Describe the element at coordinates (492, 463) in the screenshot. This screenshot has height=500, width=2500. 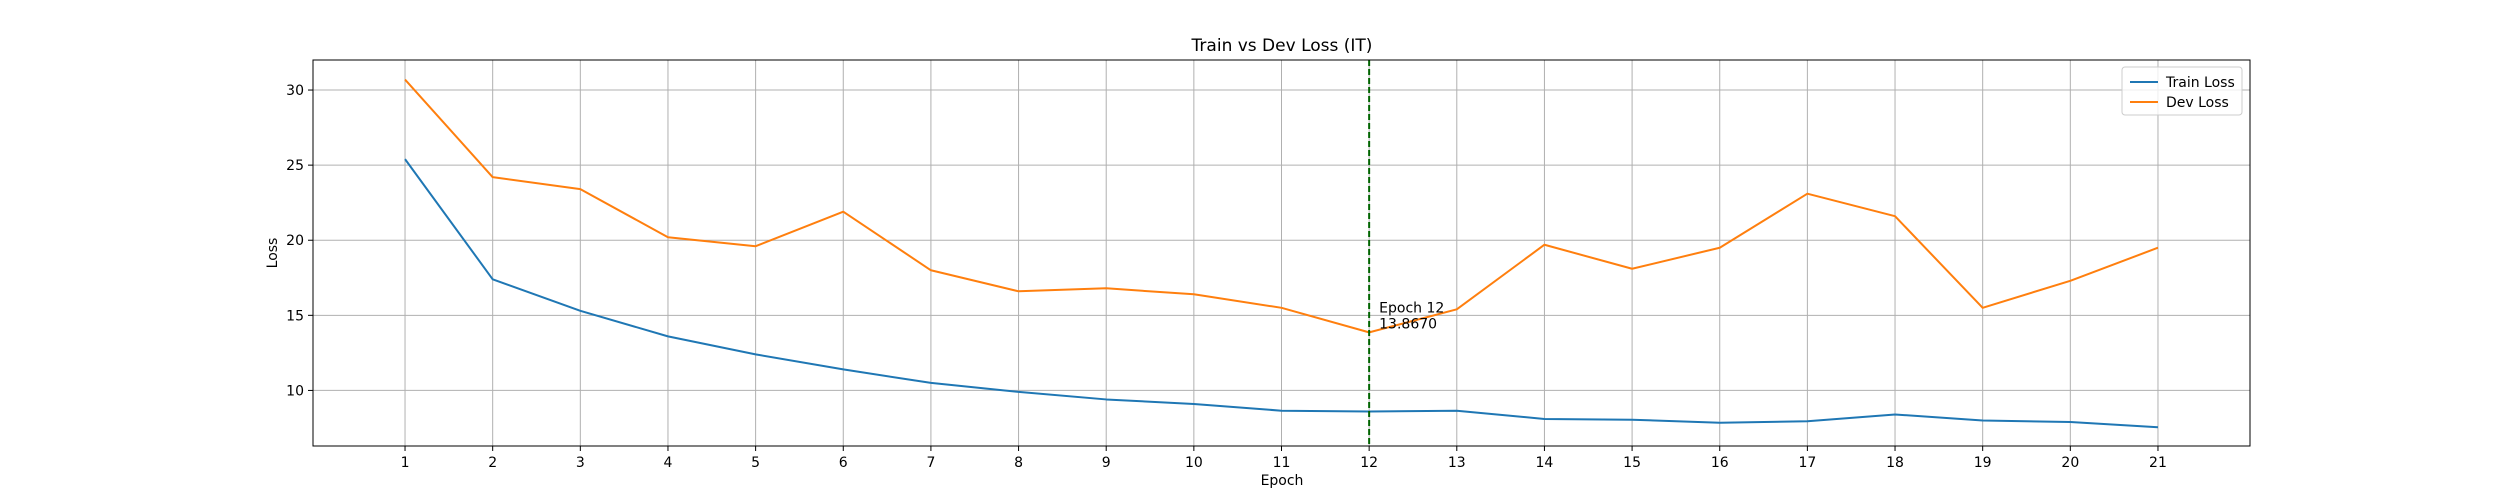
I see `x-tick-label: 2` at that location.